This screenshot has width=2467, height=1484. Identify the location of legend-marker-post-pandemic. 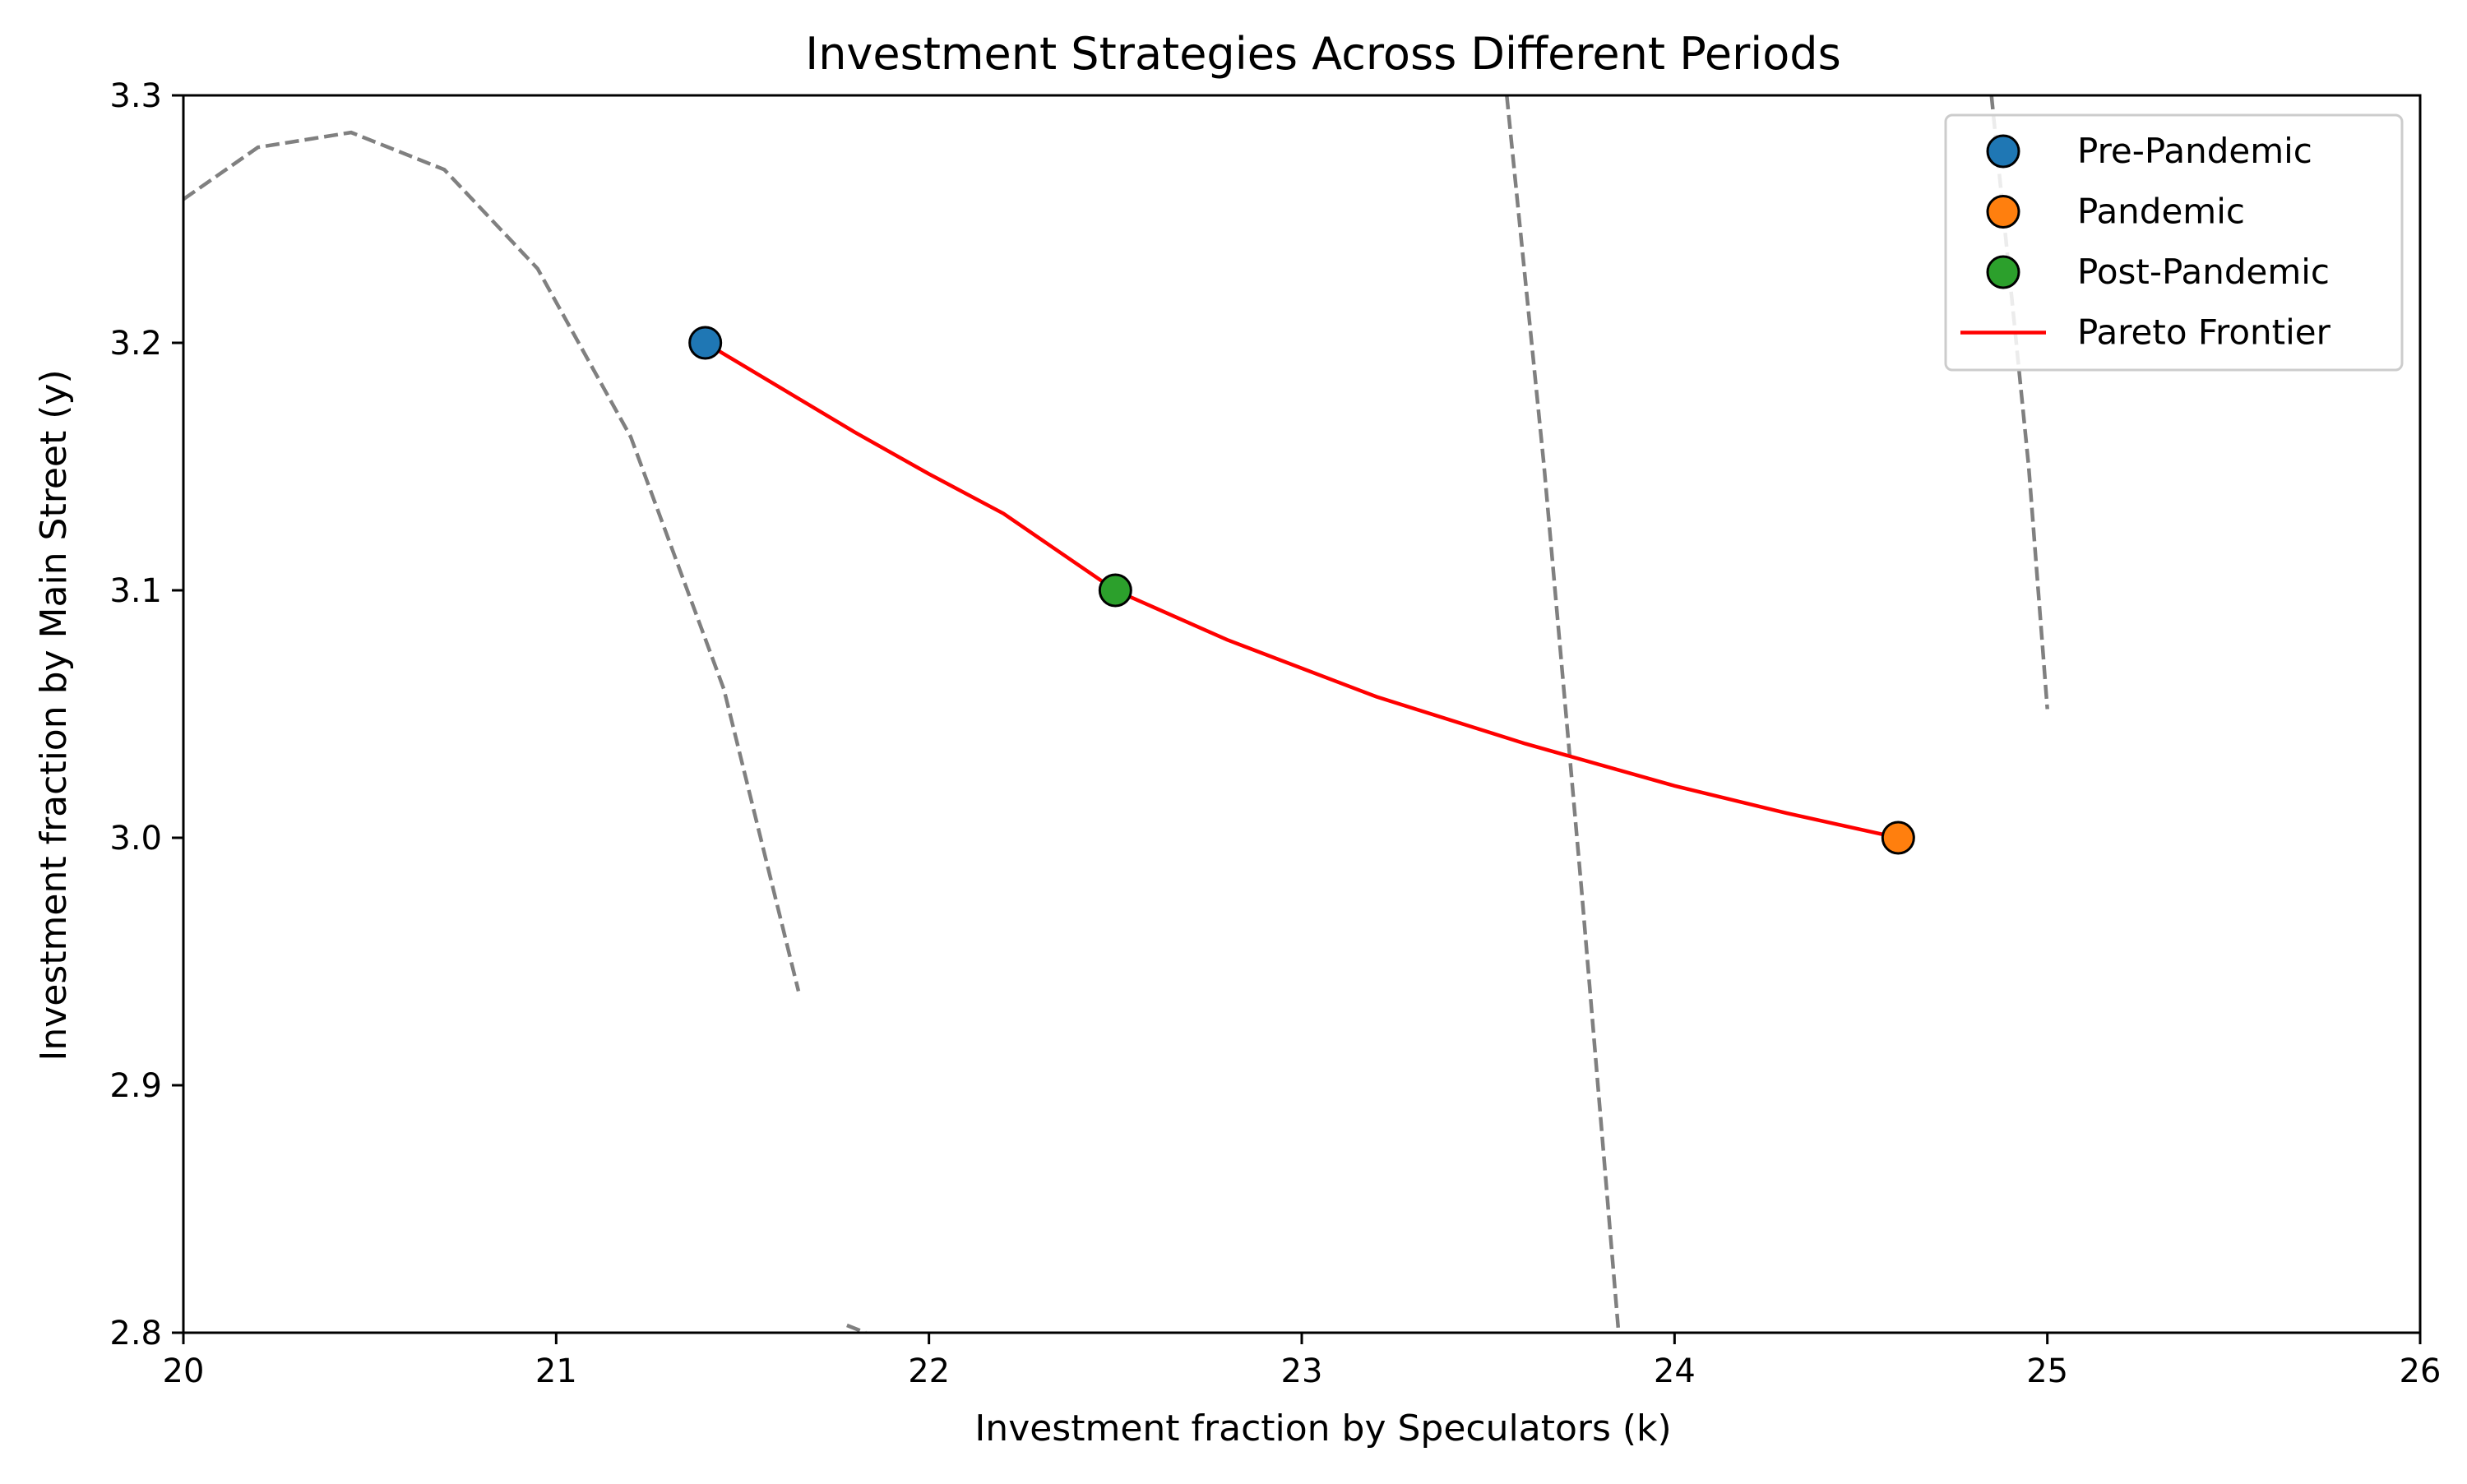
(2003, 272).